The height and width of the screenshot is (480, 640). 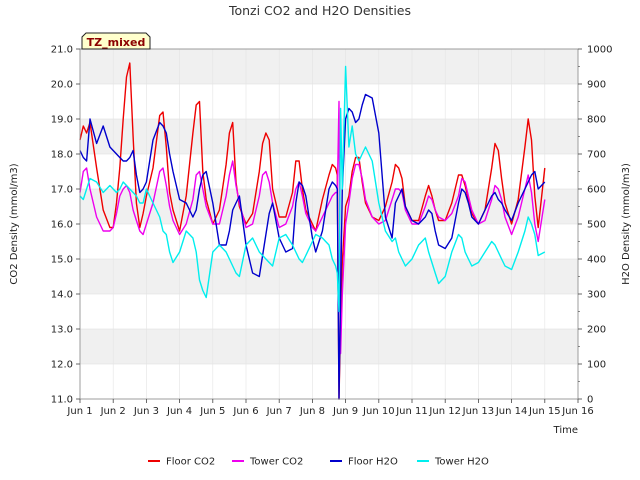 I want to click on left-y-tick-label: 11.0, so click(x=62, y=400).